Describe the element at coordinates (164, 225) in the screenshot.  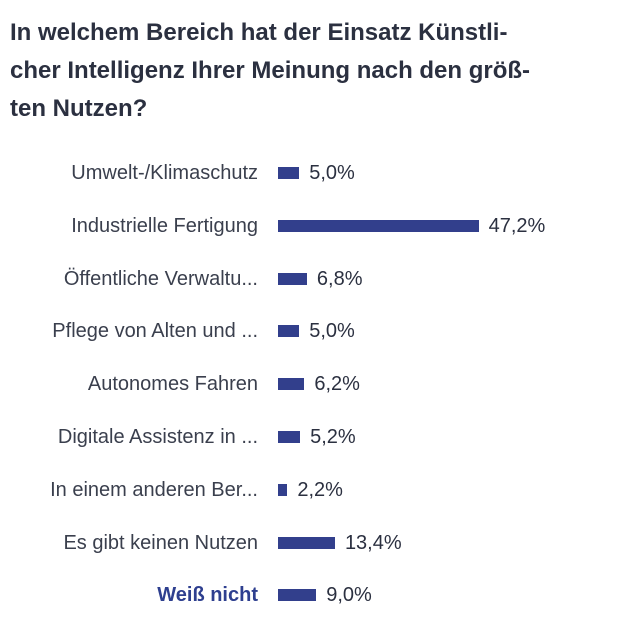
I see `category-label: Industrielle Fertigung` at that location.